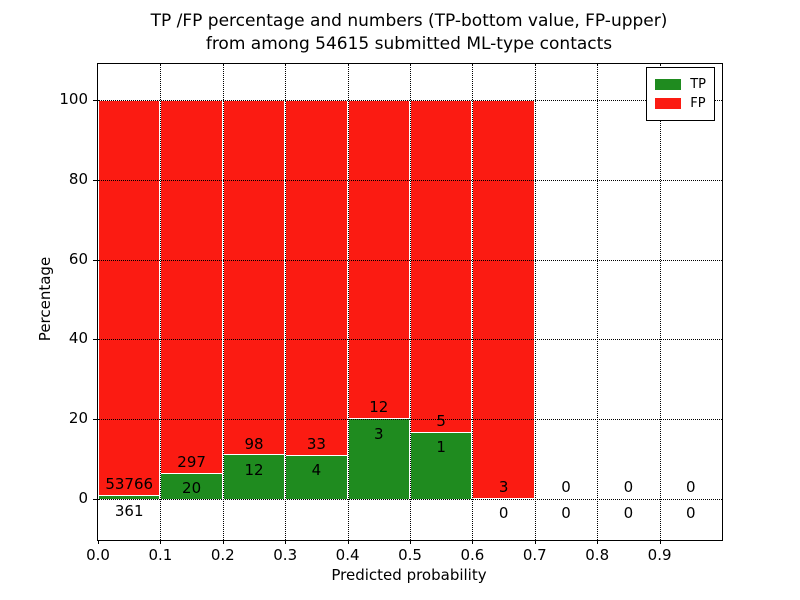 The width and height of the screenshot is (800, 600). I want to click on bar-label-tp: 12, so click(254, 469).